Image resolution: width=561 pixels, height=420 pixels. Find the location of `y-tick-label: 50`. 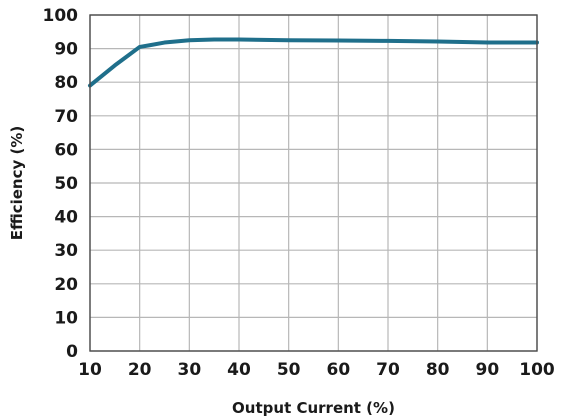

y-tick-label: 50 is located at coordinates (66, 184).